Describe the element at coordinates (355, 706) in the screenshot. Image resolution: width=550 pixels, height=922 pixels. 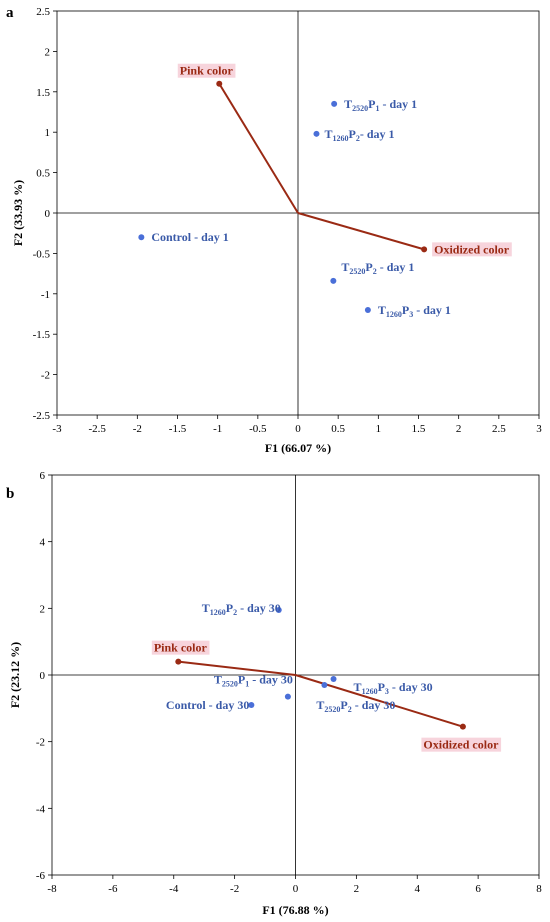
I see `observation-label: T2520P2 - day 30` at that location.